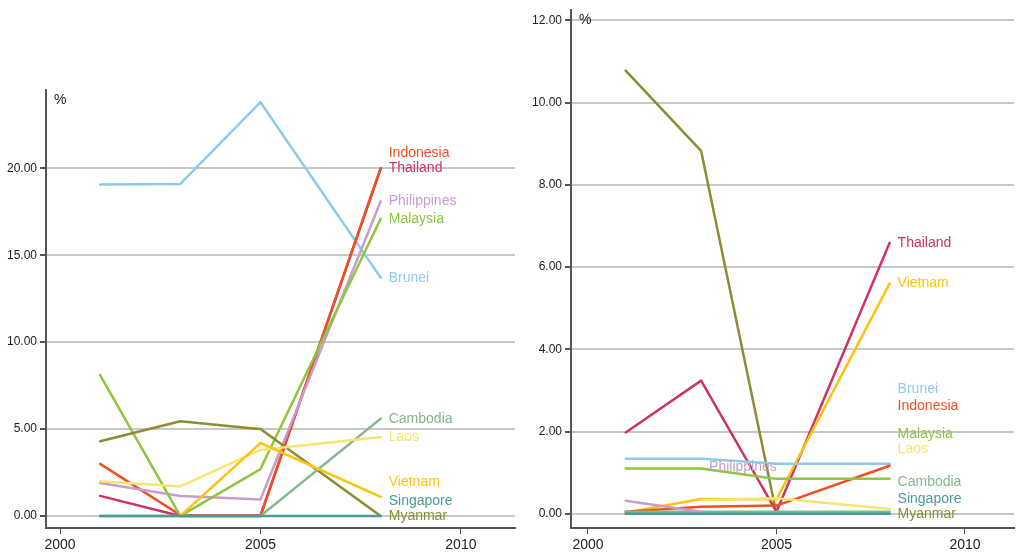  I want to click on y-tick-label: 6.00, so click(550, 266).